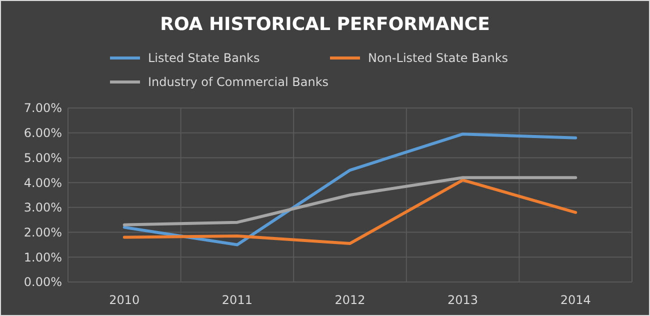 This screenshot has width=650, height=316. What do you see at coordinates (463, 300) in the screenshot?
I see `x-tick-label: 2013` at bounding box center [463, 300].